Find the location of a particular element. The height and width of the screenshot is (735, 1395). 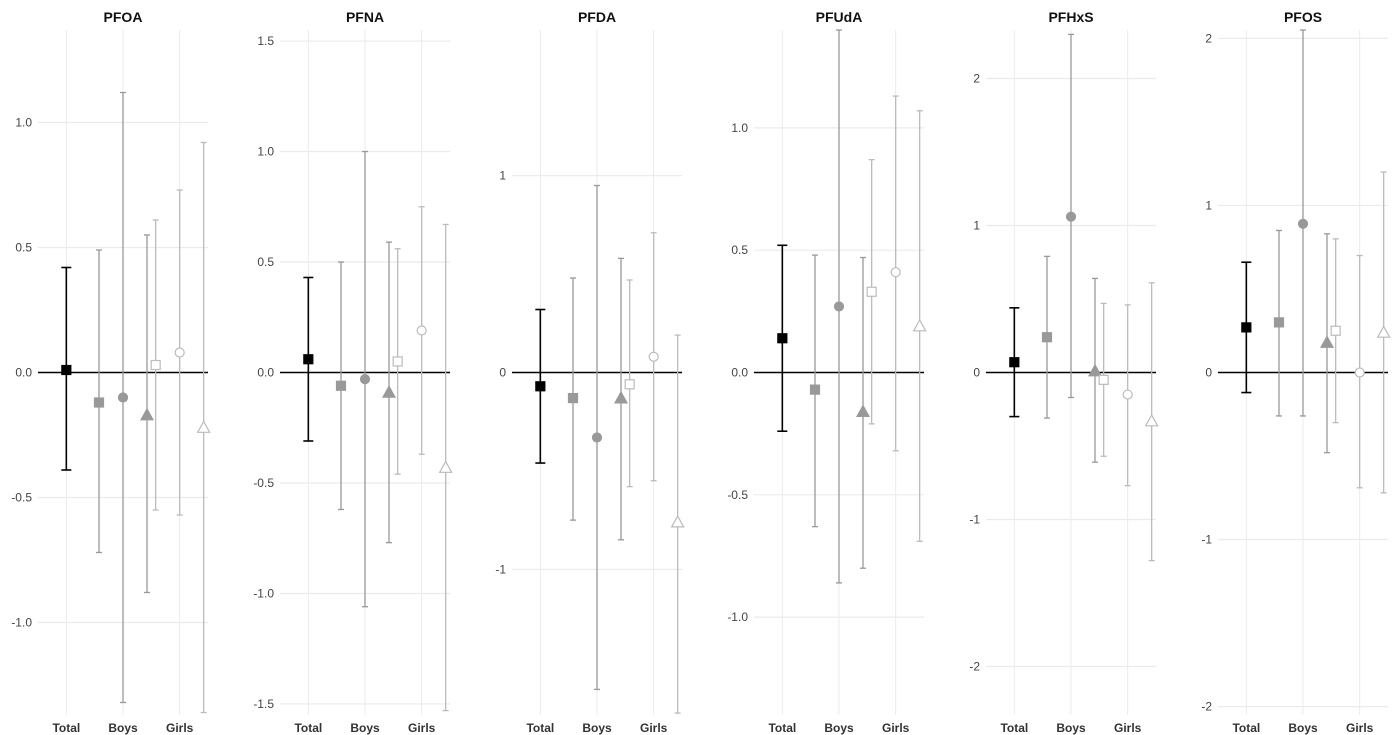

panel-title: PFHxS is located at coordinates (1070, 17).